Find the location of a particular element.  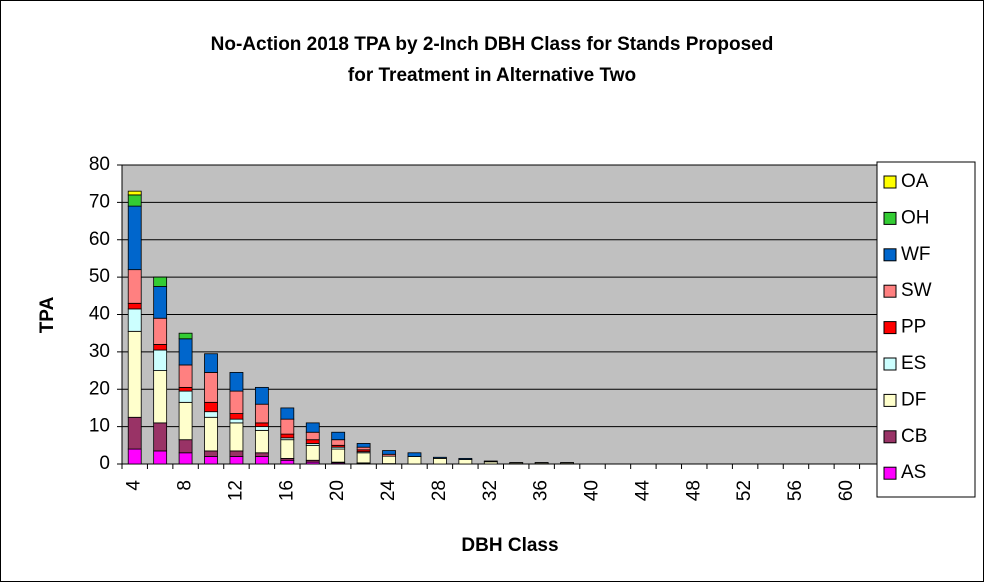

y-axis-label: TPA is located at coordinates (47, 314).